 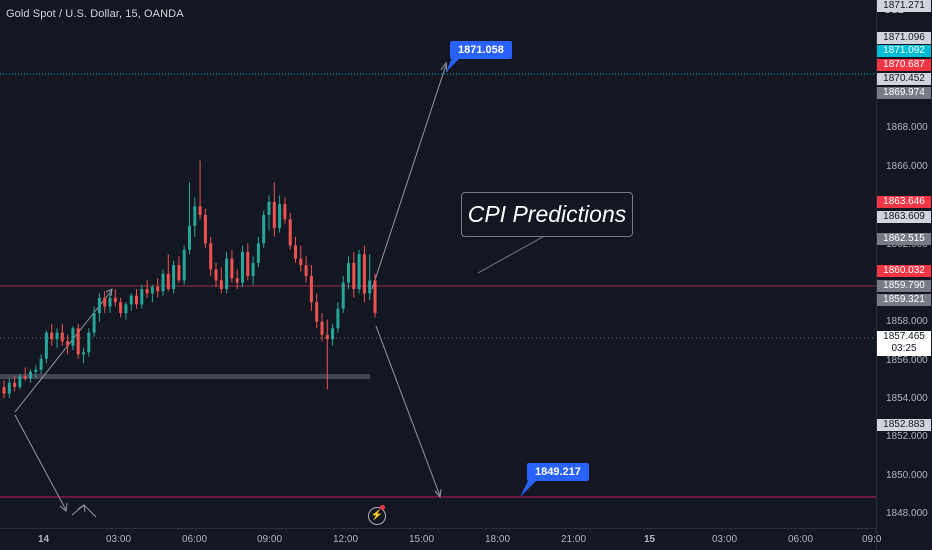 What do you see at coordinates (528, 489) in the screenshot?
I see `callout-down-pointer` at bounding box center [528, 489].